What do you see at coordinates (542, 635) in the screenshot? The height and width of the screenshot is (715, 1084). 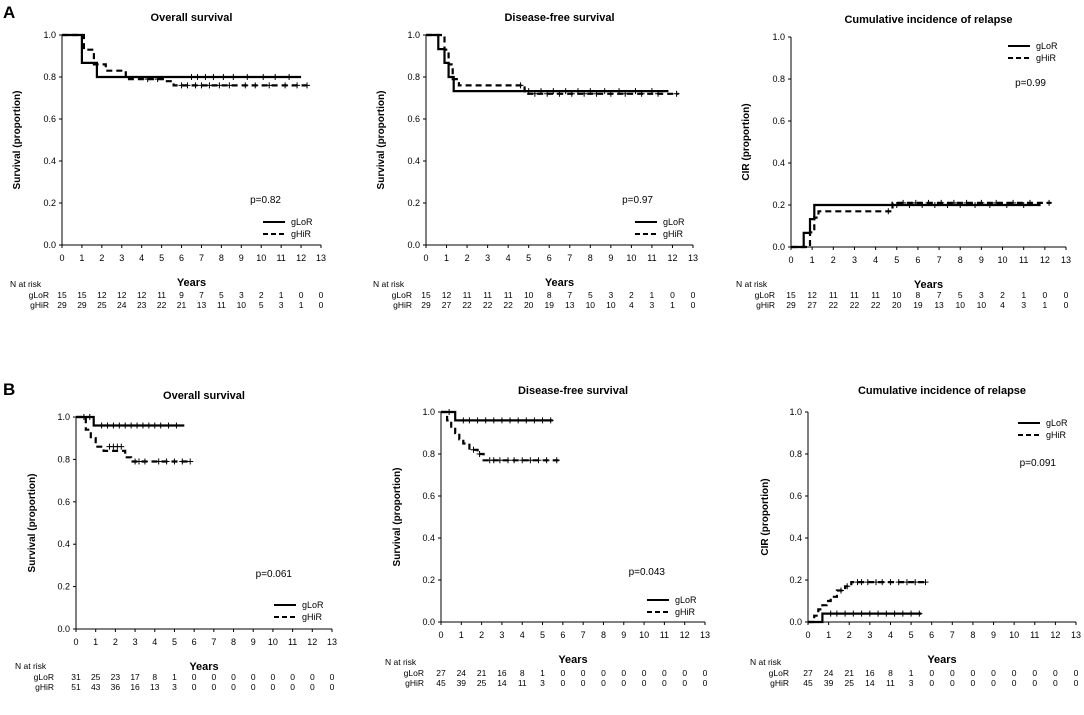 I see `x-tick-label: 5` at bounding box center [542, 635].